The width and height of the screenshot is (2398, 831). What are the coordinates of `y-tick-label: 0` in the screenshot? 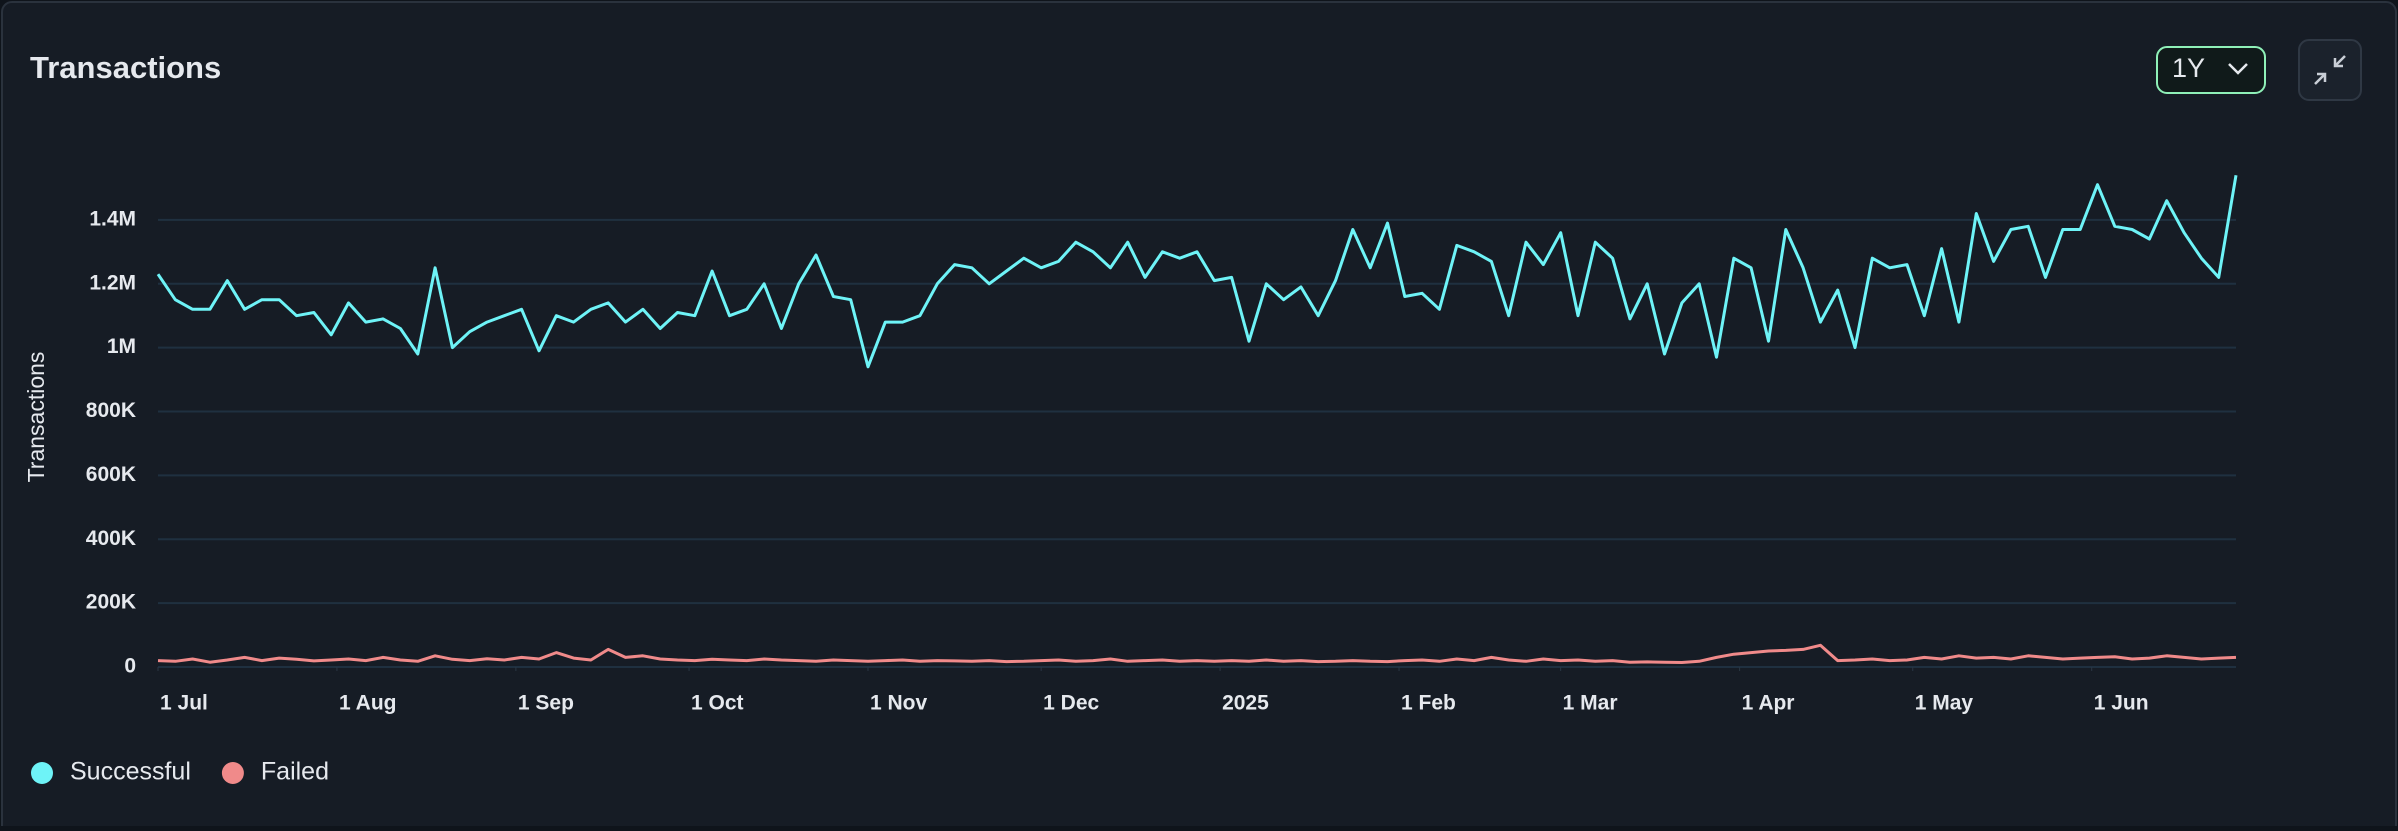 It's located at (130, 666).